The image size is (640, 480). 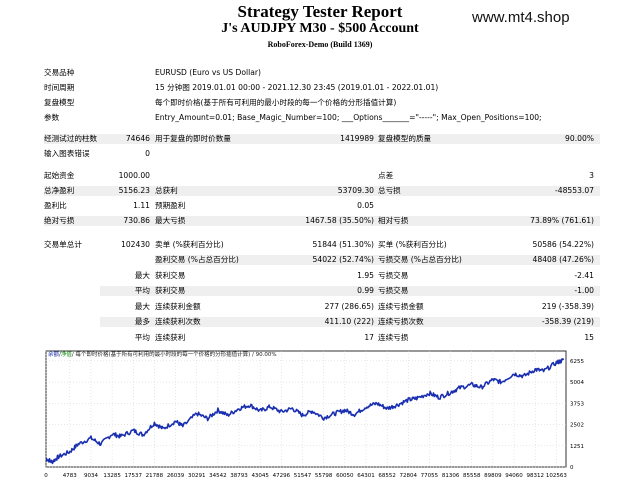 I want to click on x-tick-label: 55798, so click(x=324, y=476).